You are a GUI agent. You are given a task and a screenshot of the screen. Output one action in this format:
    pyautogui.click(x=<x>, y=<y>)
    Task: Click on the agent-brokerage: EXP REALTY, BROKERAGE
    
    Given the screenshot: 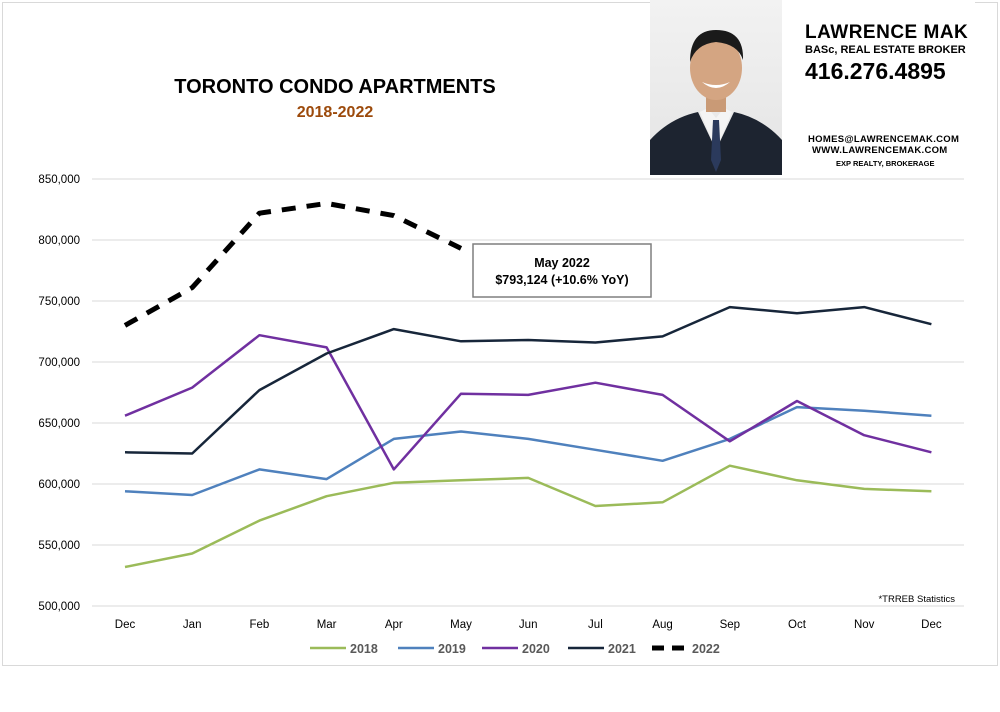 What is the action you would take?
    pyautogui.click(x=885, y=163)
    